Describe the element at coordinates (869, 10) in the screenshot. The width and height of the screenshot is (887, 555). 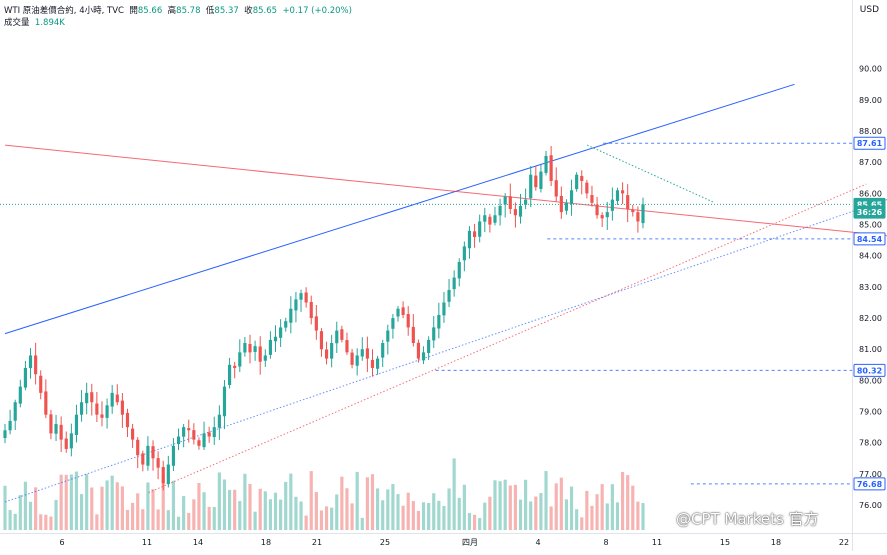
I see `currency-label: USD` at that location.